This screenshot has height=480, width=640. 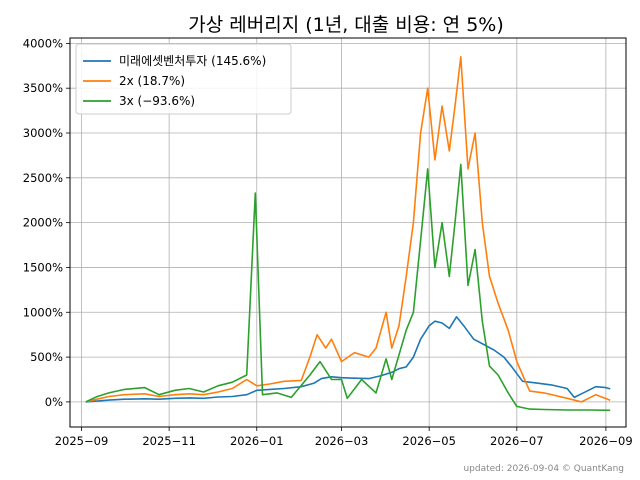 I want to click on y-tick-label: 1000%, so click(x=43, y=312).